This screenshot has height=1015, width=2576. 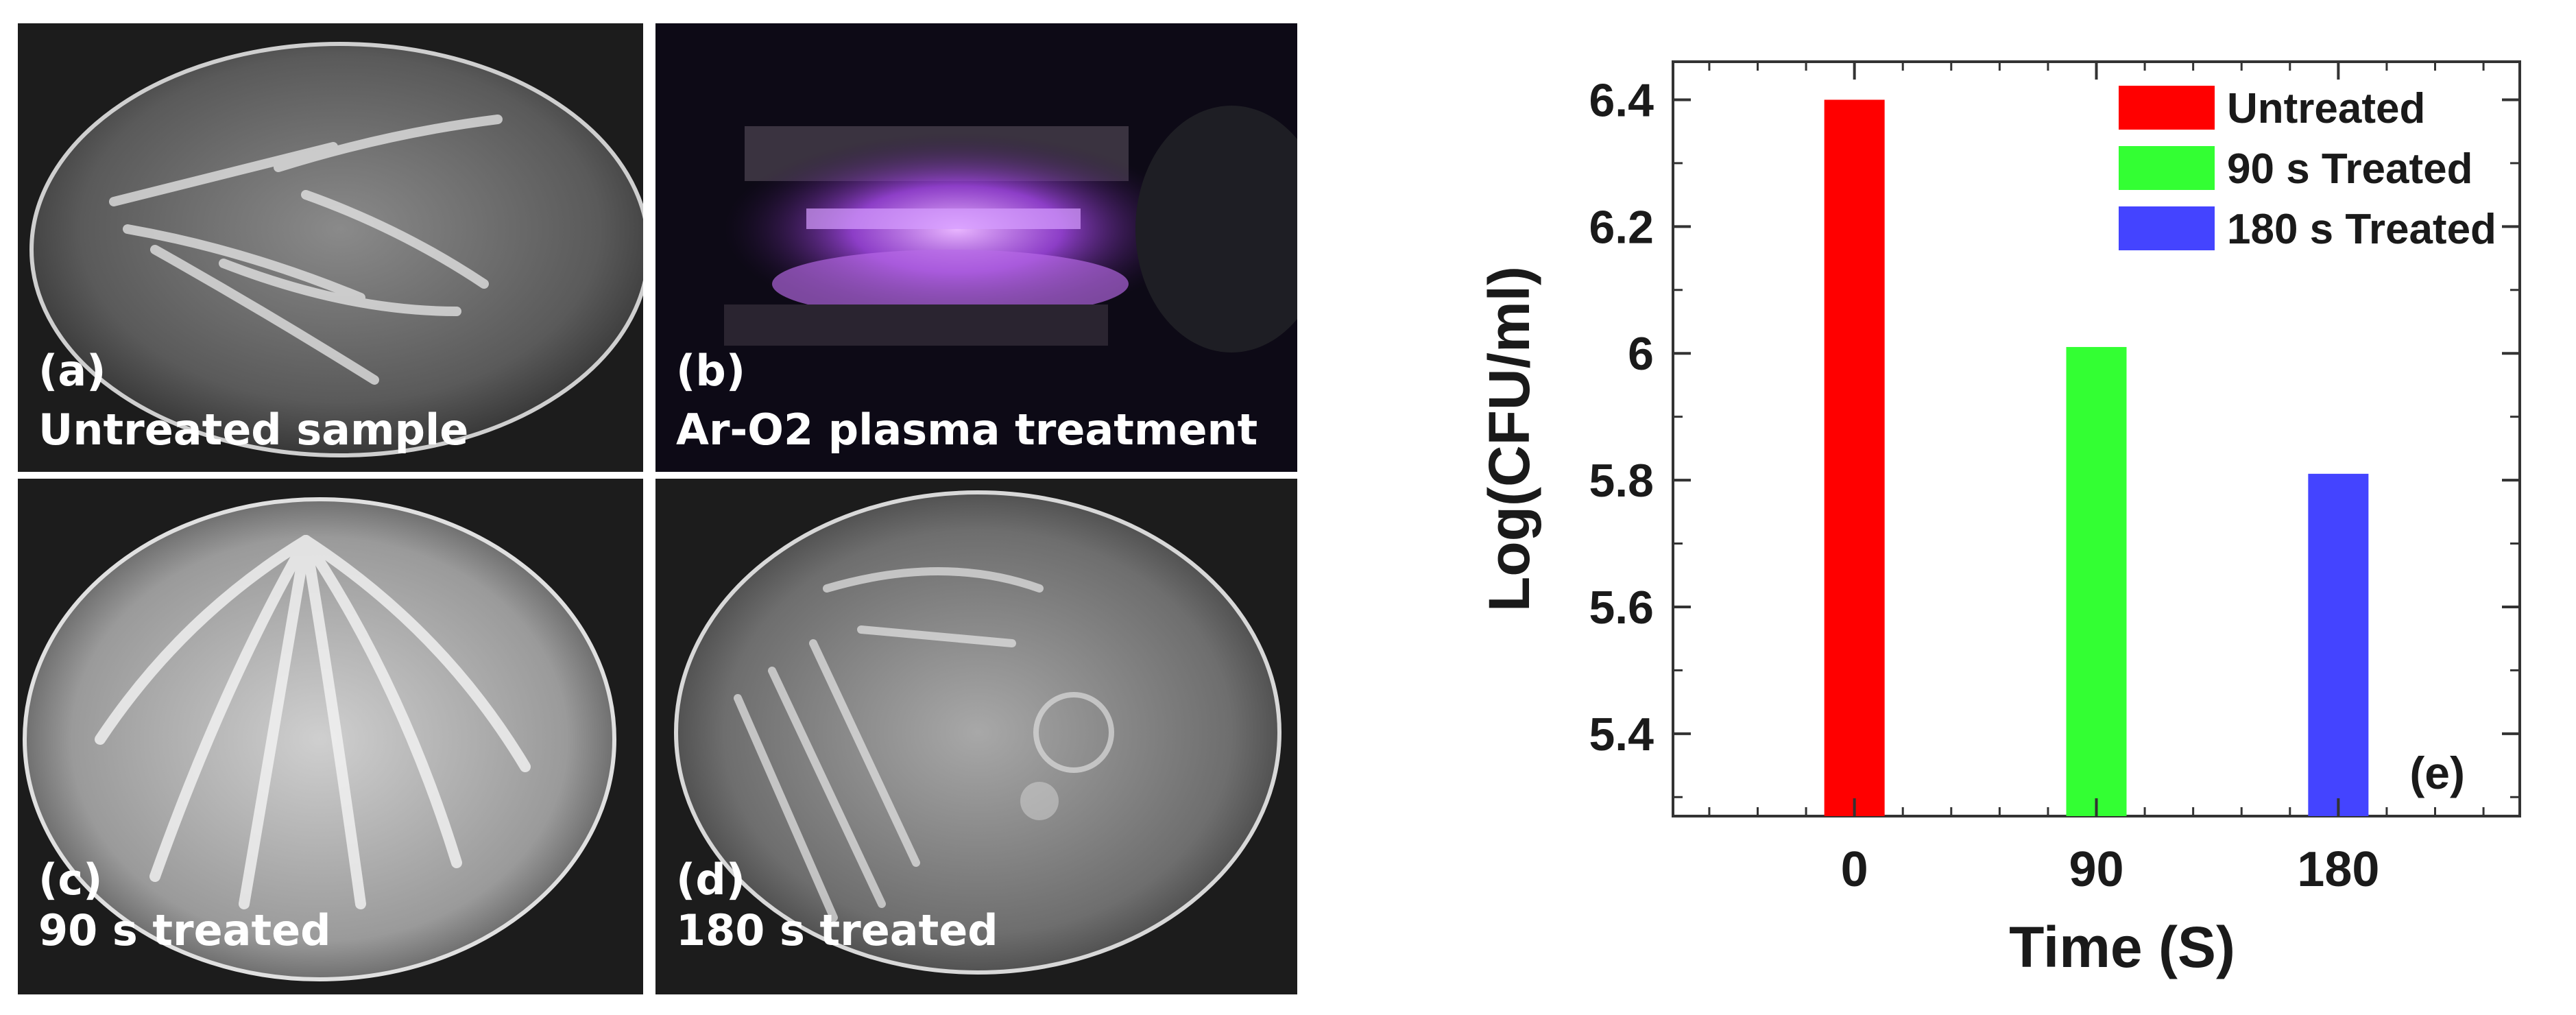 I want to click on x-axis-label: Time (S), so click(x=2122, y=947).